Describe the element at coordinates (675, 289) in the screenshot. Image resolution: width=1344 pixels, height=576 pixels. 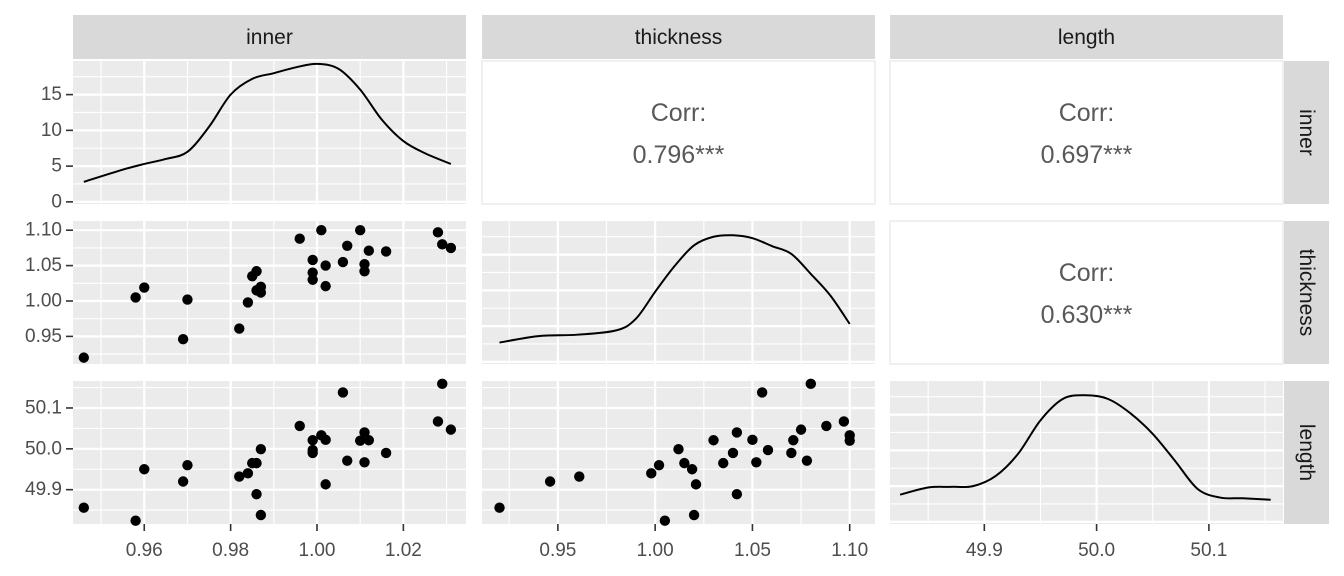
I see `density-curve-thickness` at that location.